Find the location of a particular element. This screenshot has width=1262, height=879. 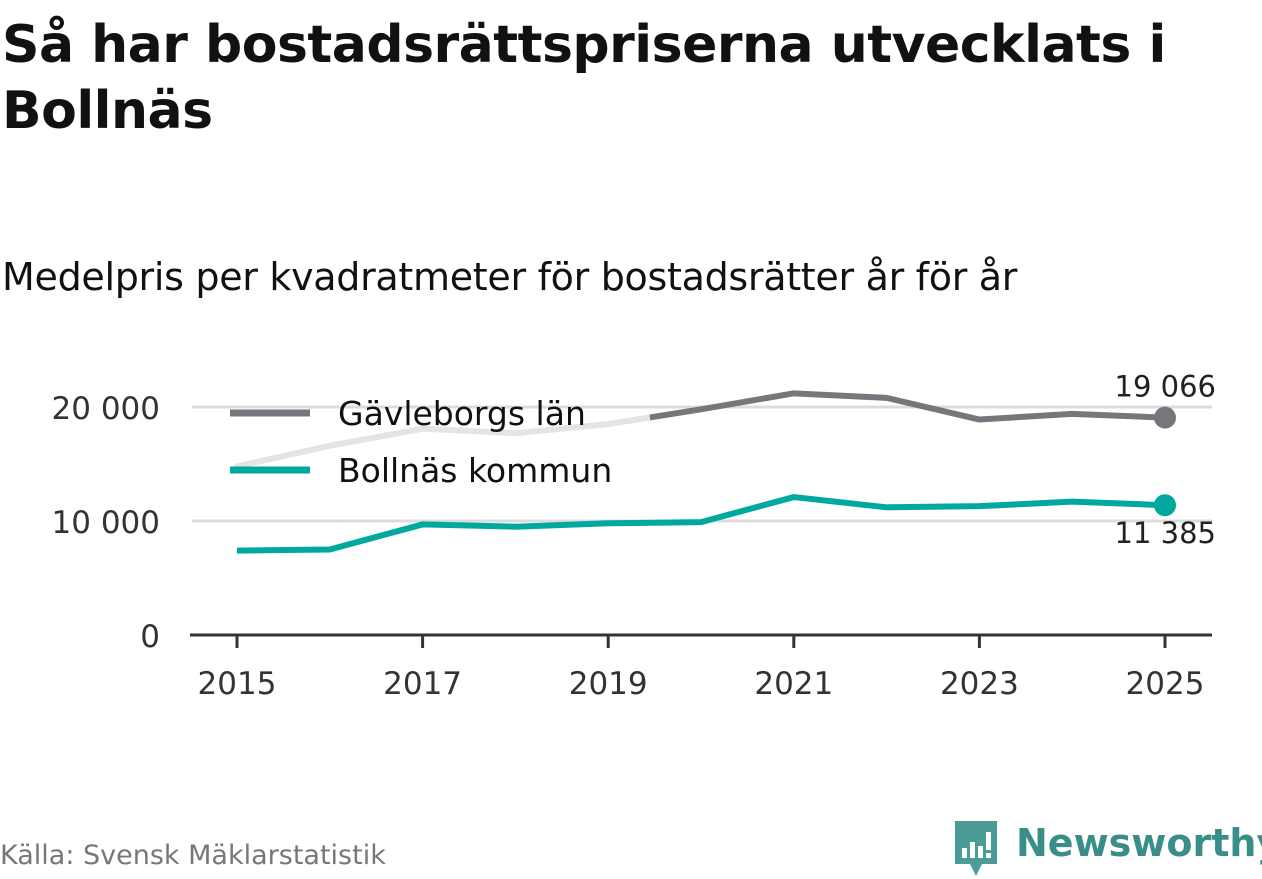

end-point-gavleborgs-lan is located at coordinates (1165, 417).